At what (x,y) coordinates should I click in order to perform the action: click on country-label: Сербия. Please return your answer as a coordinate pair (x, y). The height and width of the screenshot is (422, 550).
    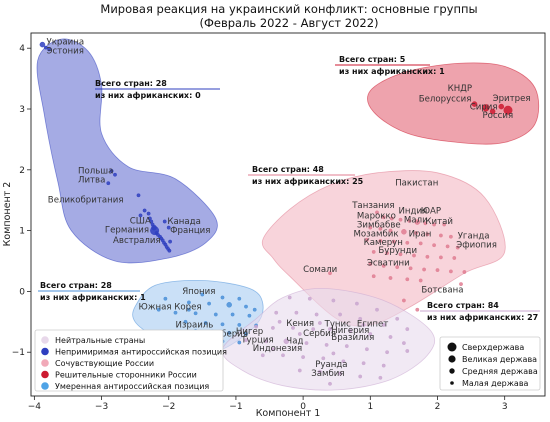
    Looking at the image, I should click on (319, 334).